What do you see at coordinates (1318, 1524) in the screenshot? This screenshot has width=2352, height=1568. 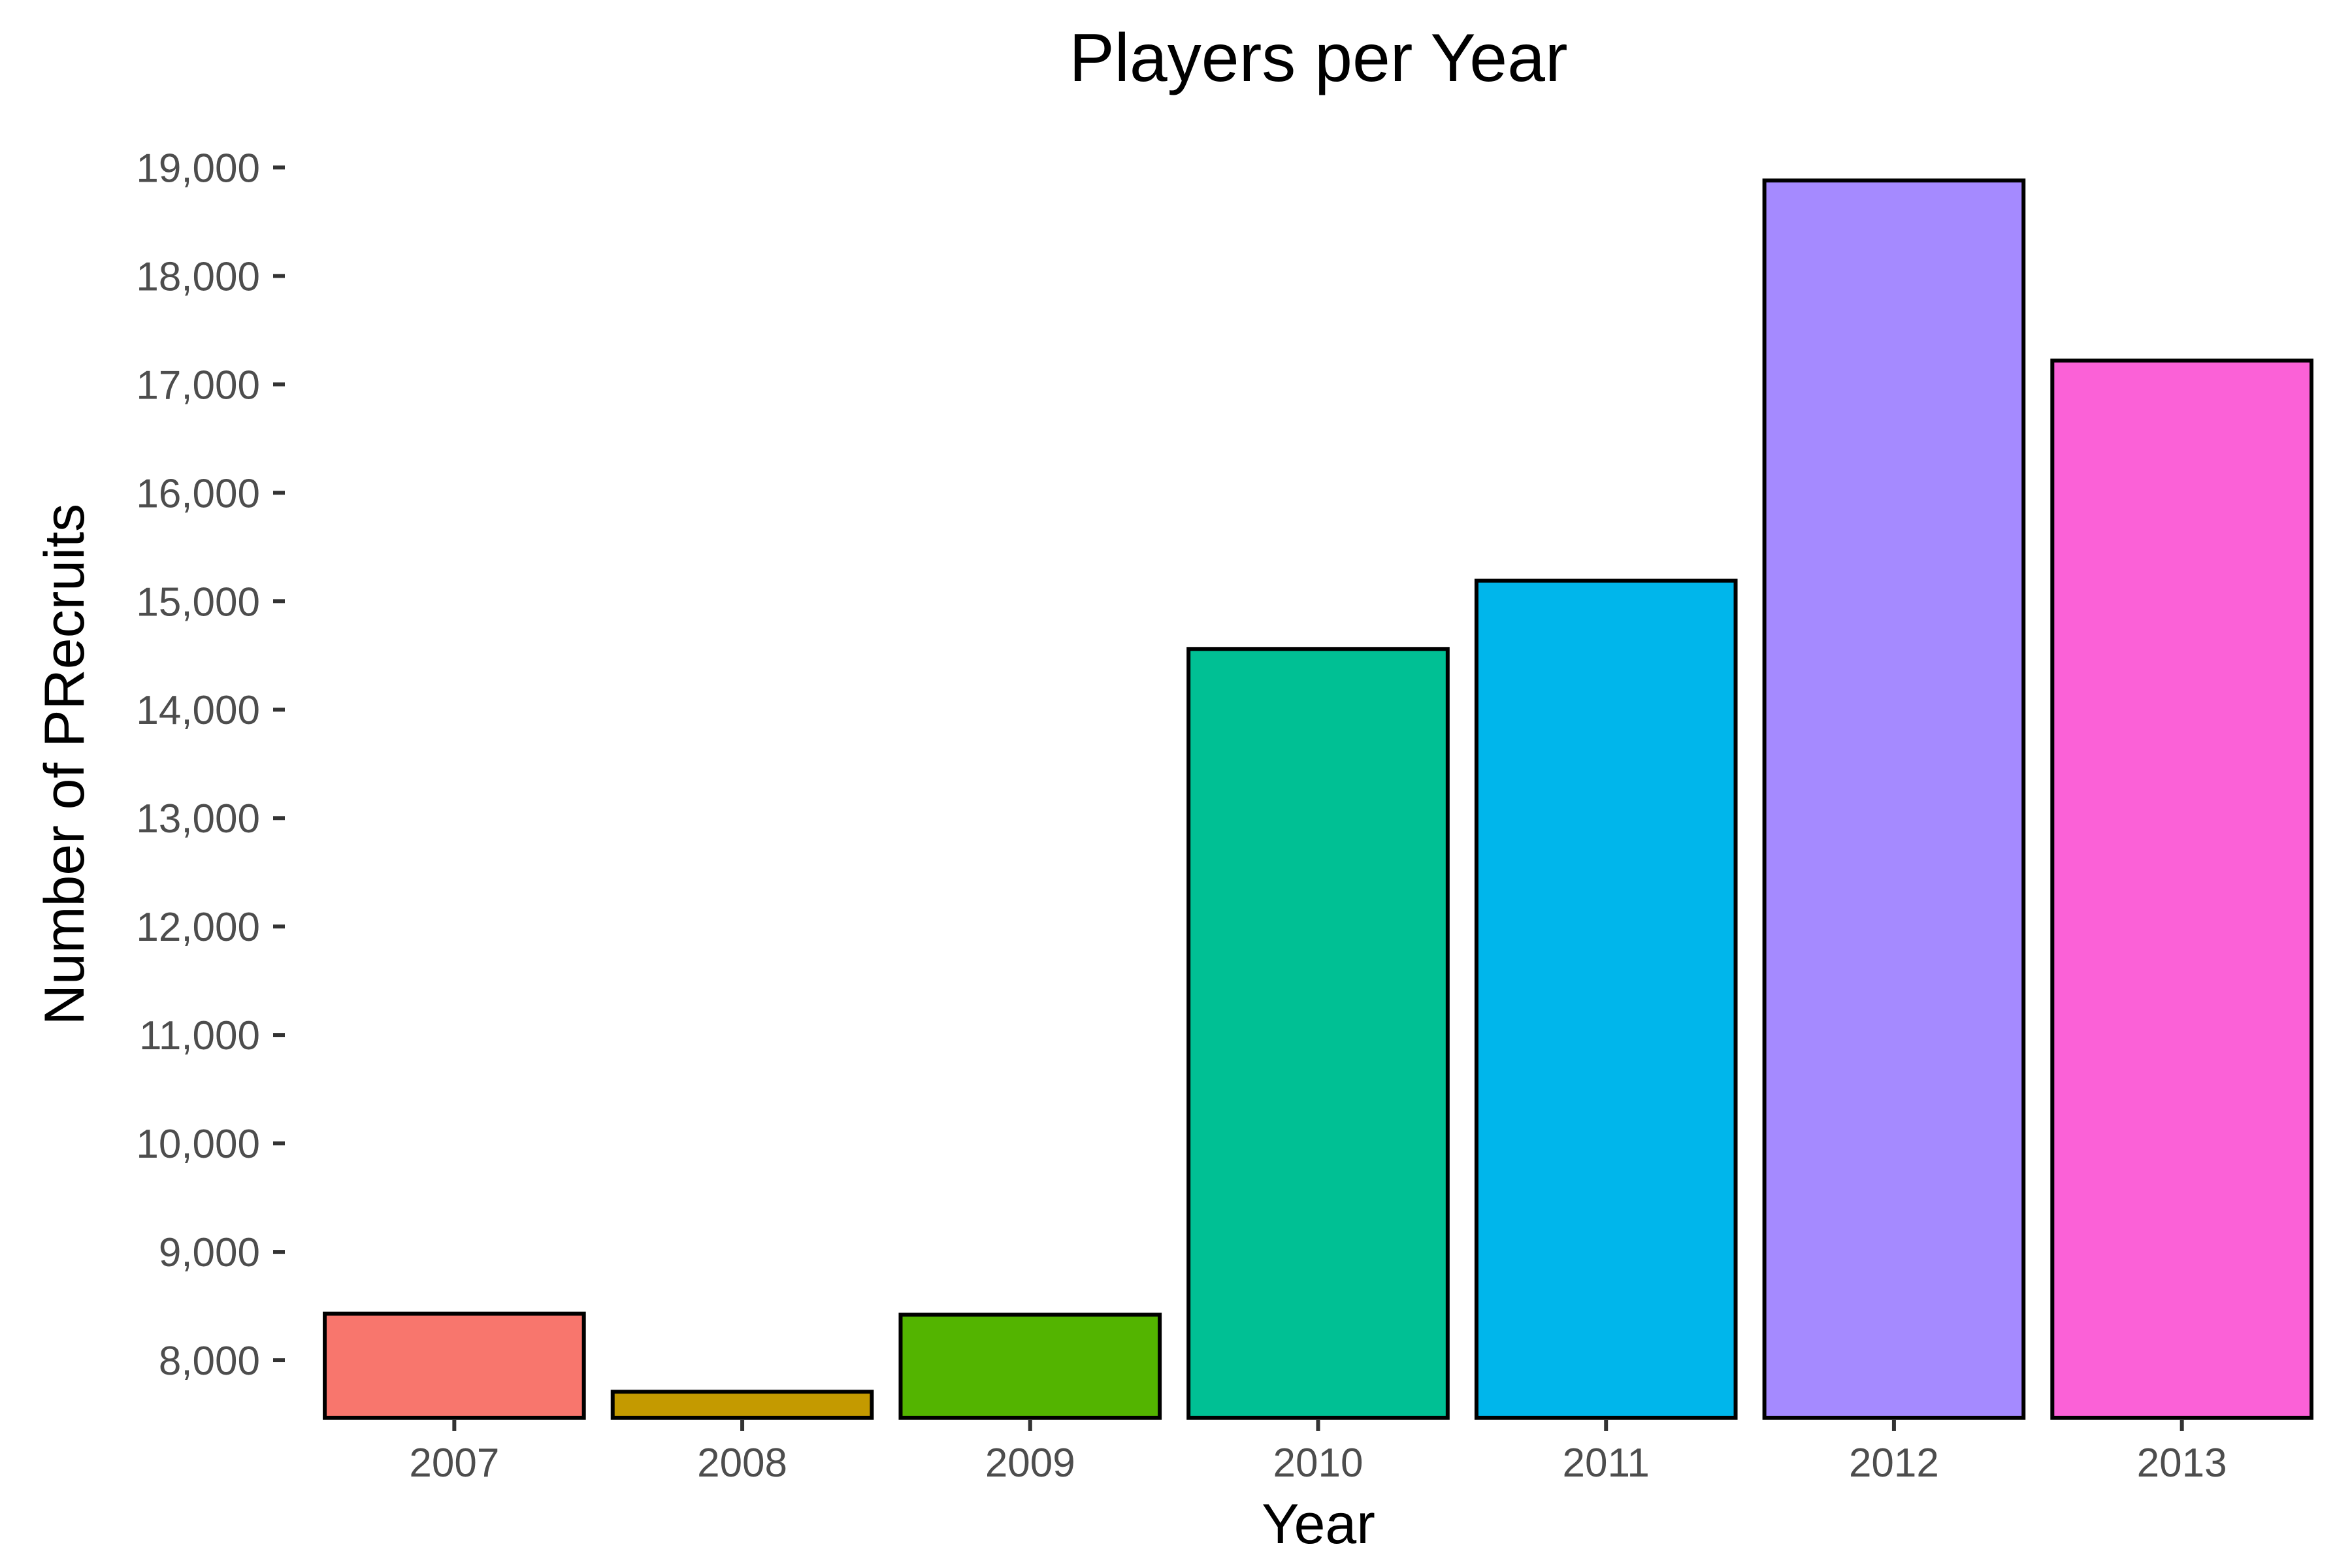 I see `x-axis-title: Year` at bounding box center [1318, 1524].